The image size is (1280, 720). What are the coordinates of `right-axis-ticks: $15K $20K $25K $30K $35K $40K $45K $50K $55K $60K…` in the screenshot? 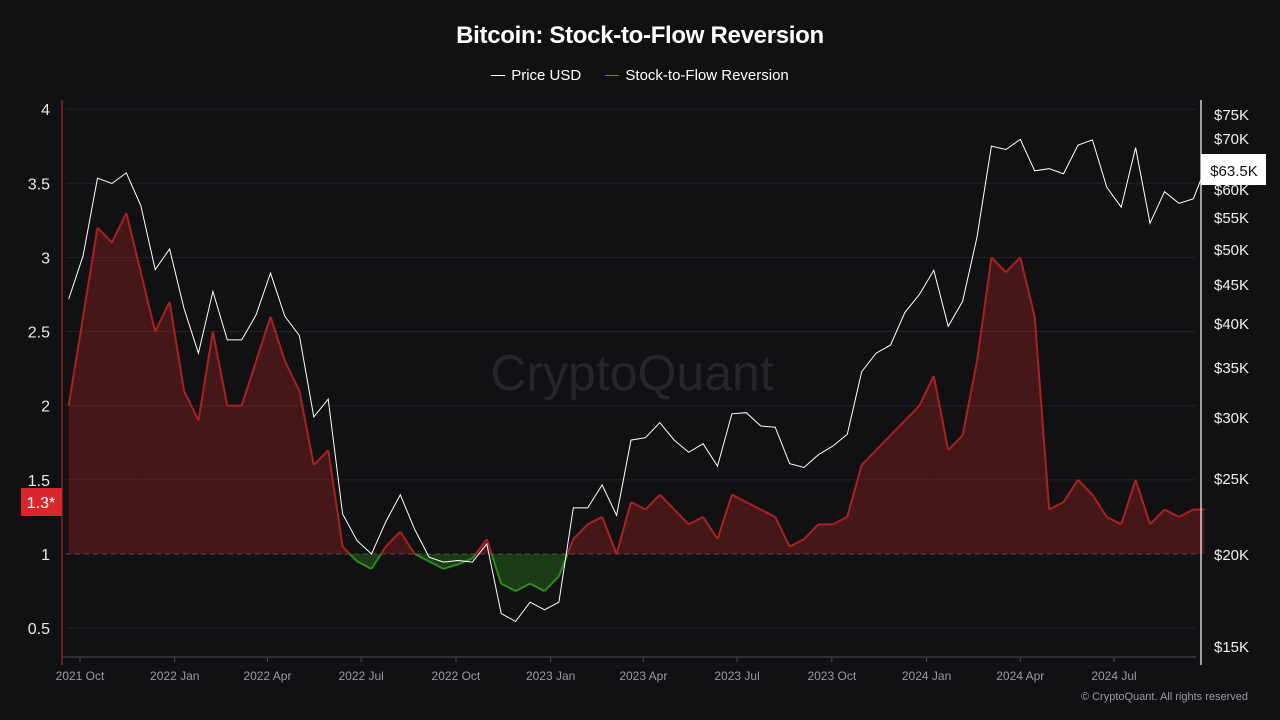 It's located at (1231, 381).